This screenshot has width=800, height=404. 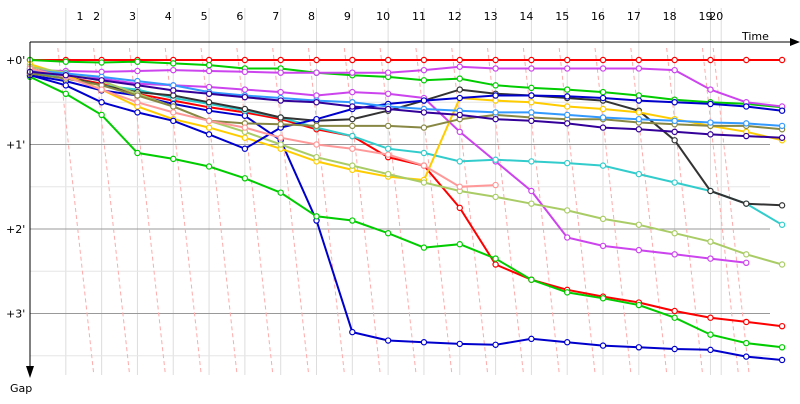 What do you see at coordinates (795, 42) in the screenshot?
I see `x-axis-arrowhead` at bounding box center [795, 42].